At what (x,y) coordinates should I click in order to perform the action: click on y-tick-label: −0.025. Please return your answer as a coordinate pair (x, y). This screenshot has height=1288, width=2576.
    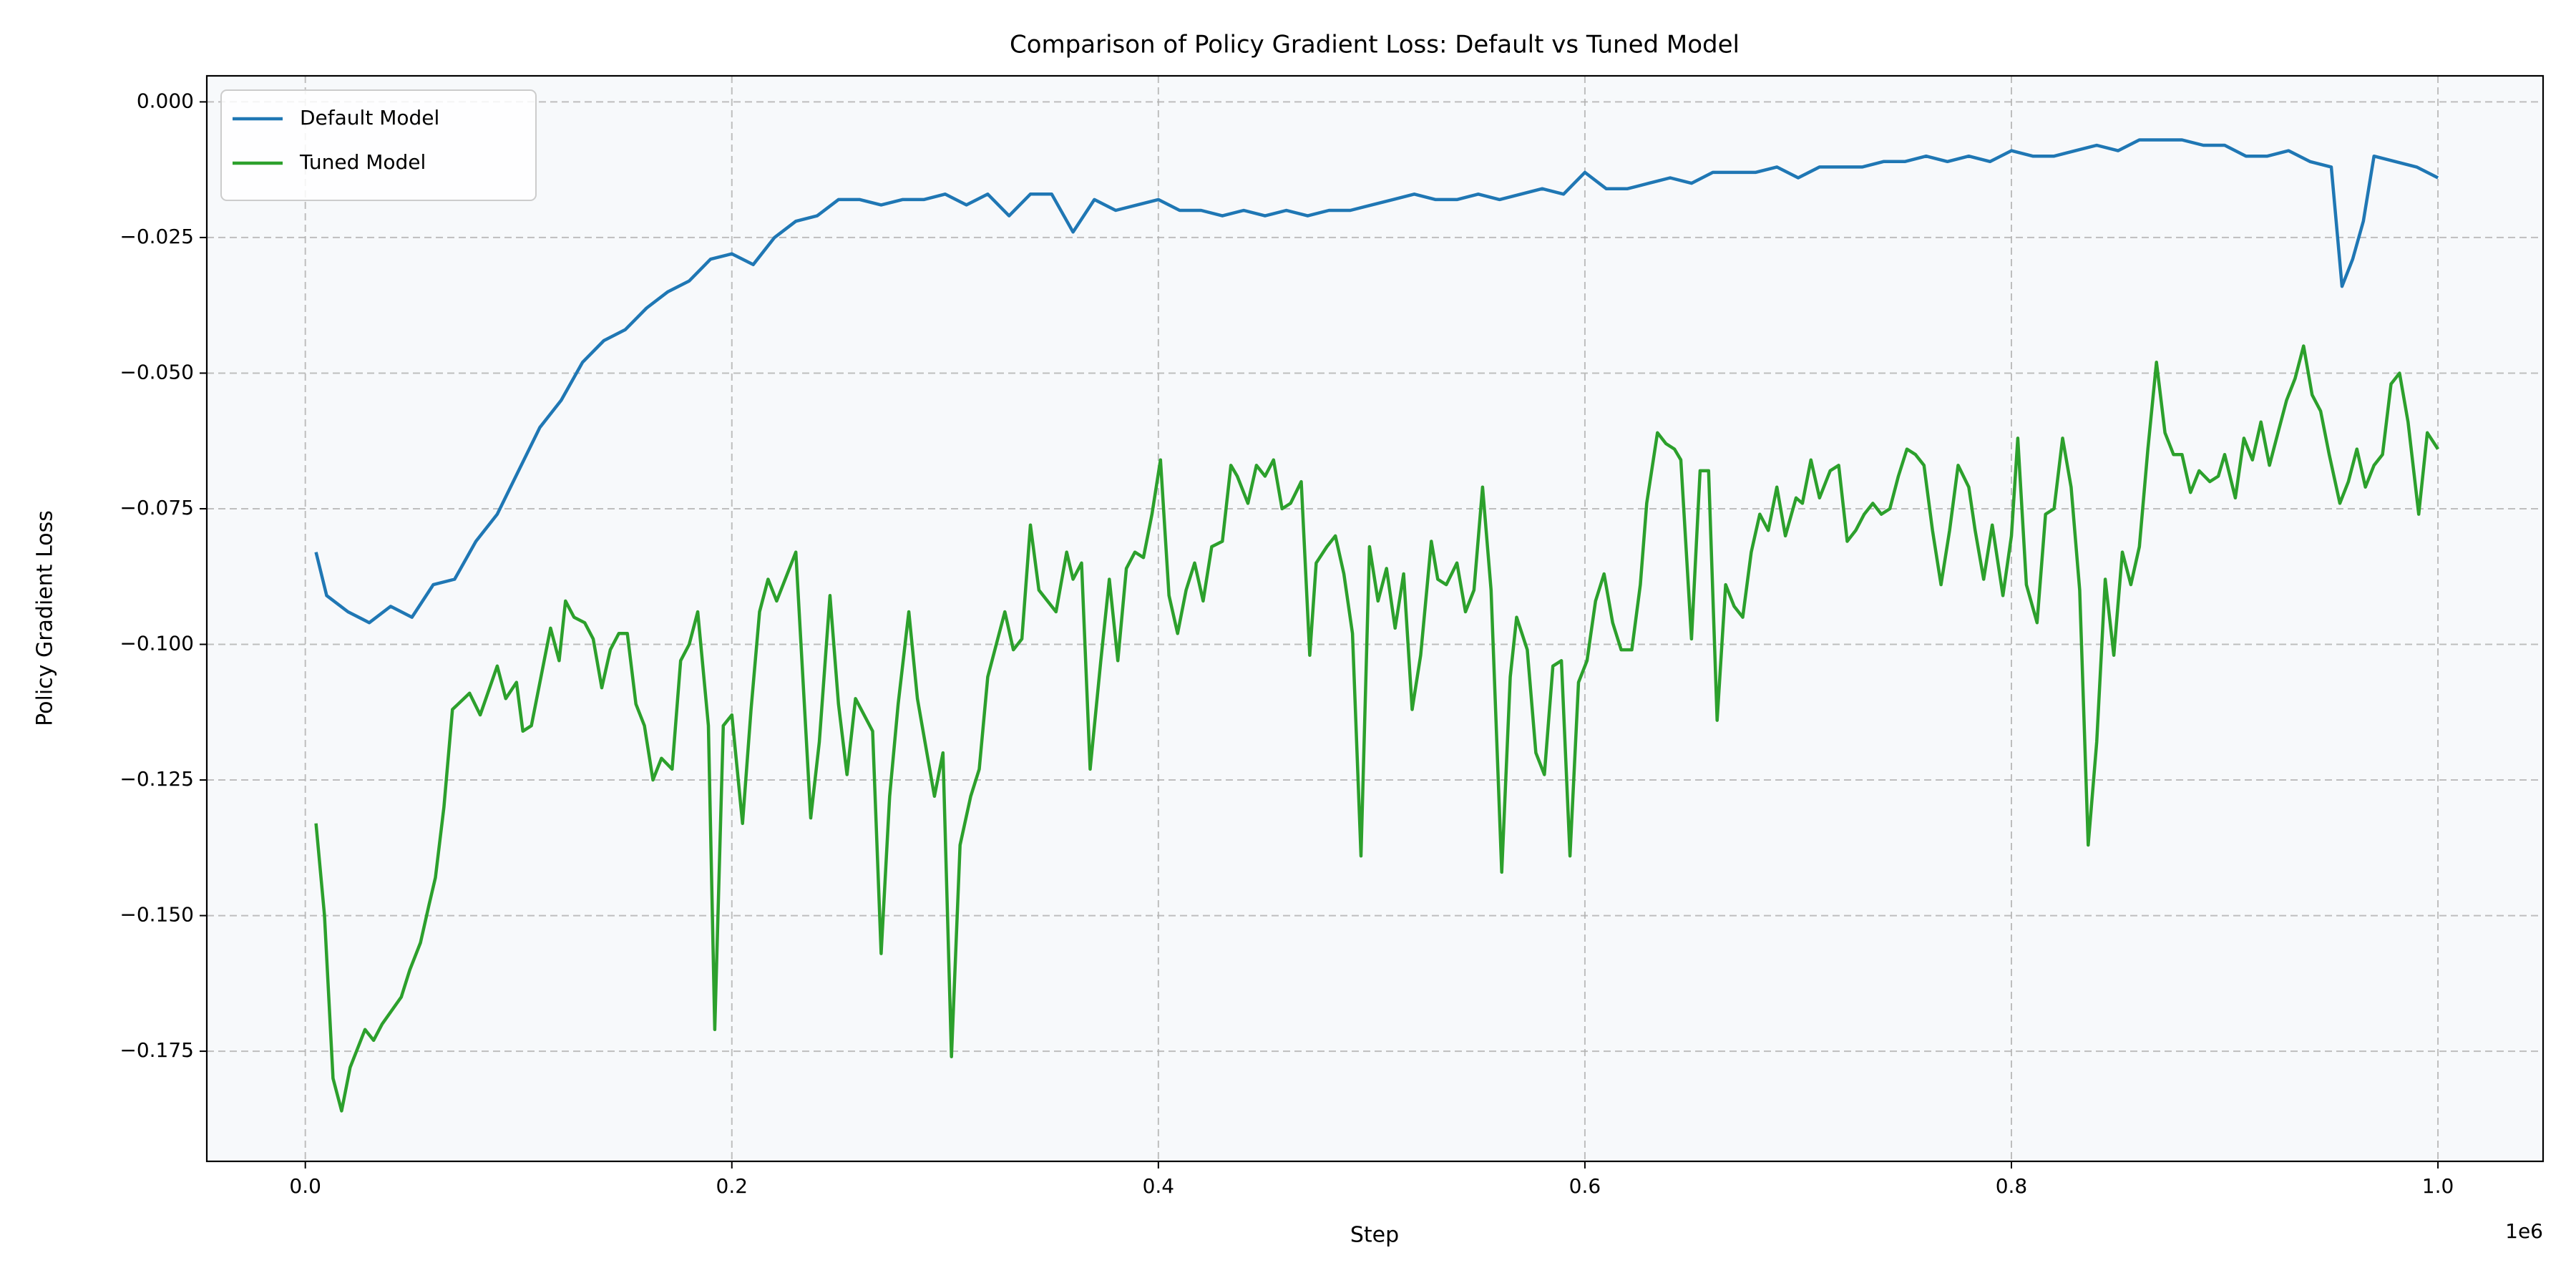
    Looking at the image, I should click on (156, 236).